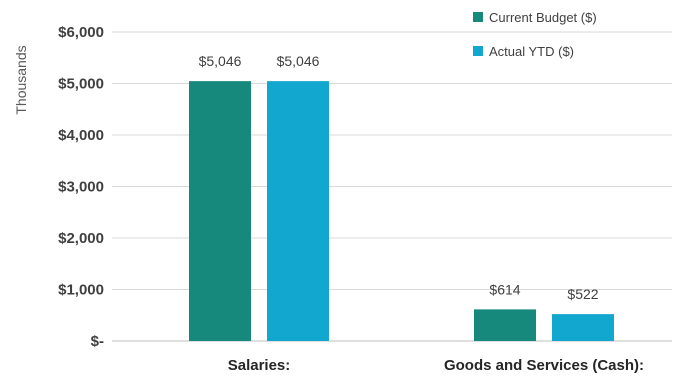 The image size is (679, 378). What do you see at coordinates (436, 365) in the screenshot?
I see `x-axis-ticks: Salaries: Goods and Services (Cash):` at bounding box center [436, 365].